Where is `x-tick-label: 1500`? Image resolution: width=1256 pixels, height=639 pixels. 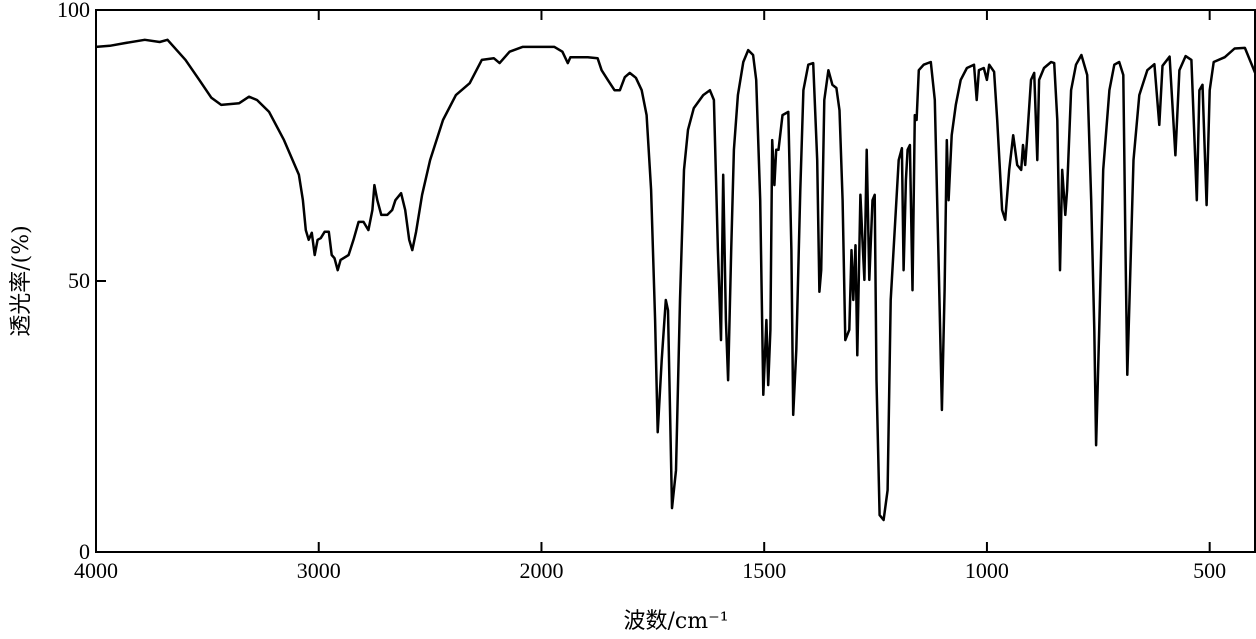
x-tick-label: 1500 is located at coordinates (764, 570).